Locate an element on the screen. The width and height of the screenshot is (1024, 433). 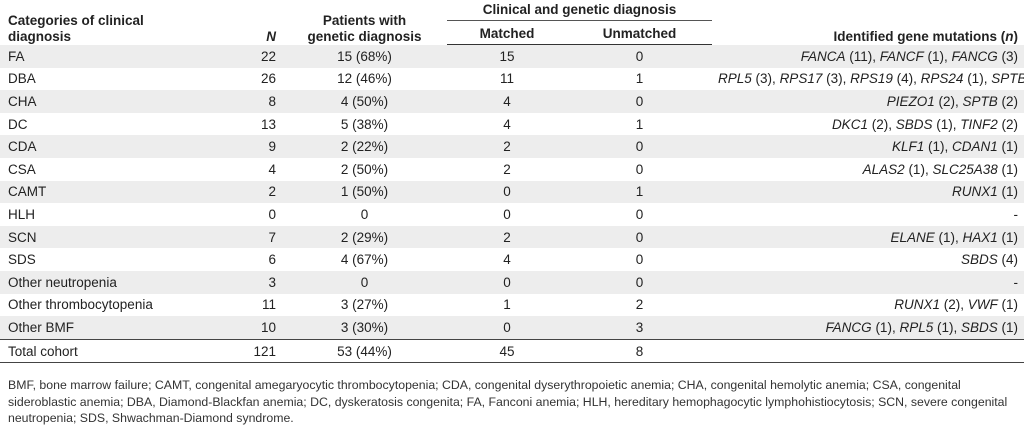
matched-cell: 2 is located at coordinates (507, 146).